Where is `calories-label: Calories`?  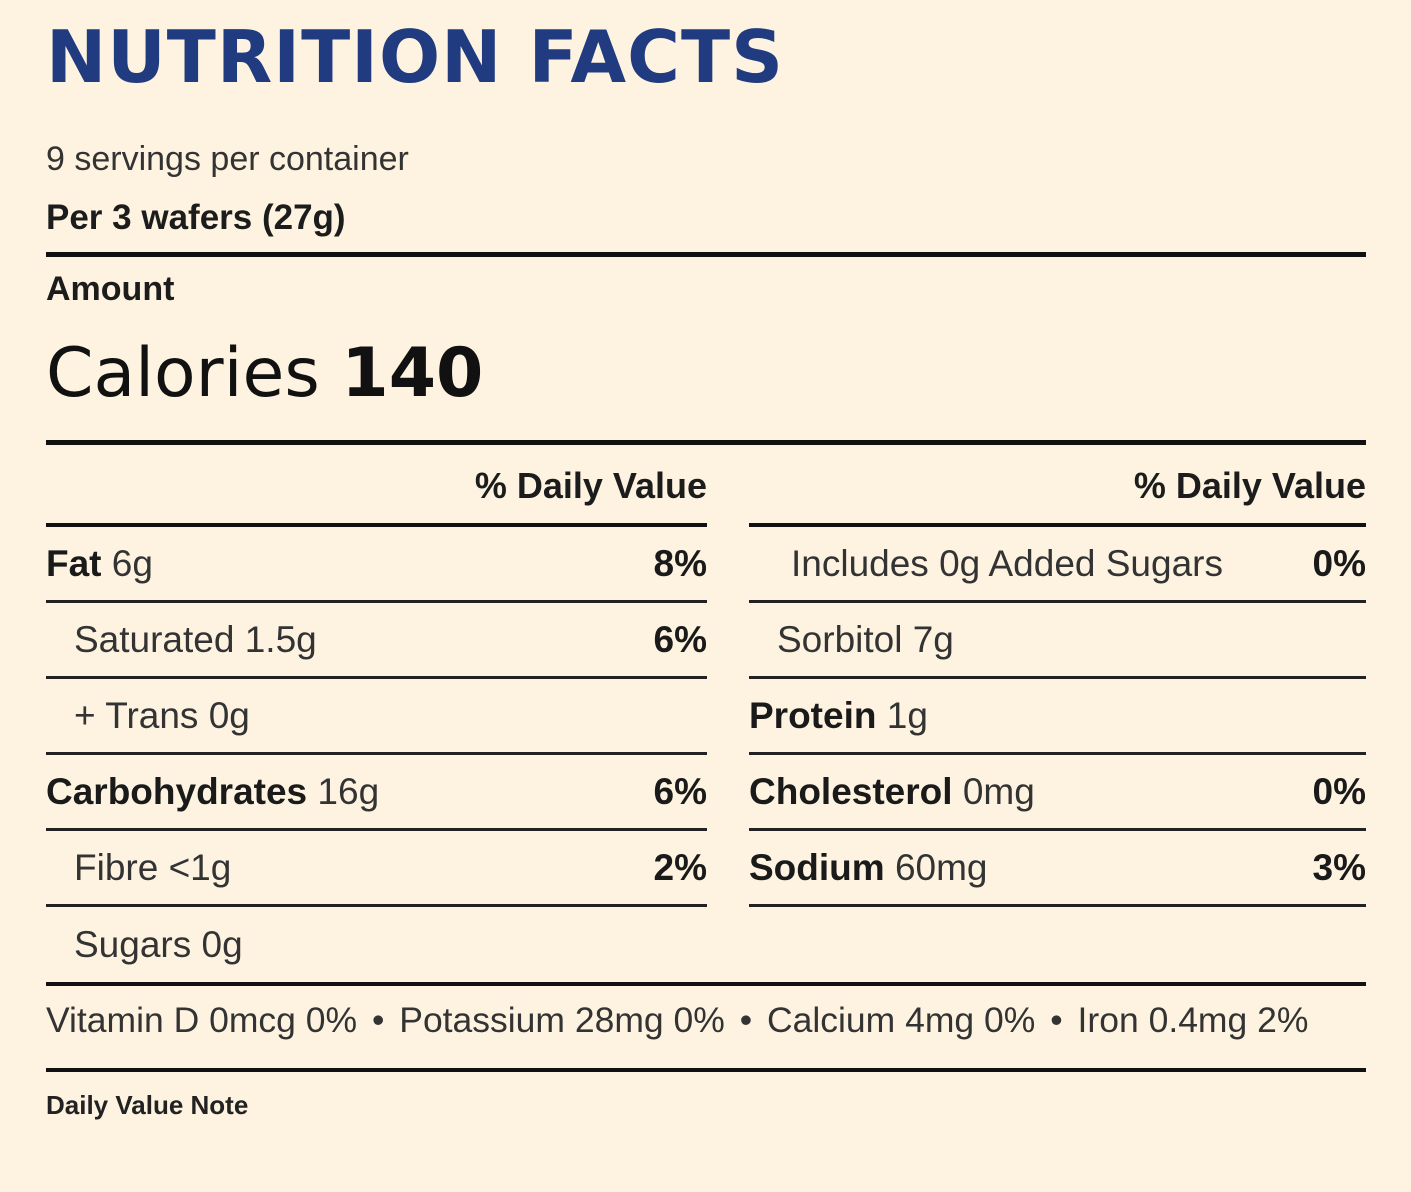 calories-label: Calories is located at coordinates (183, 373).